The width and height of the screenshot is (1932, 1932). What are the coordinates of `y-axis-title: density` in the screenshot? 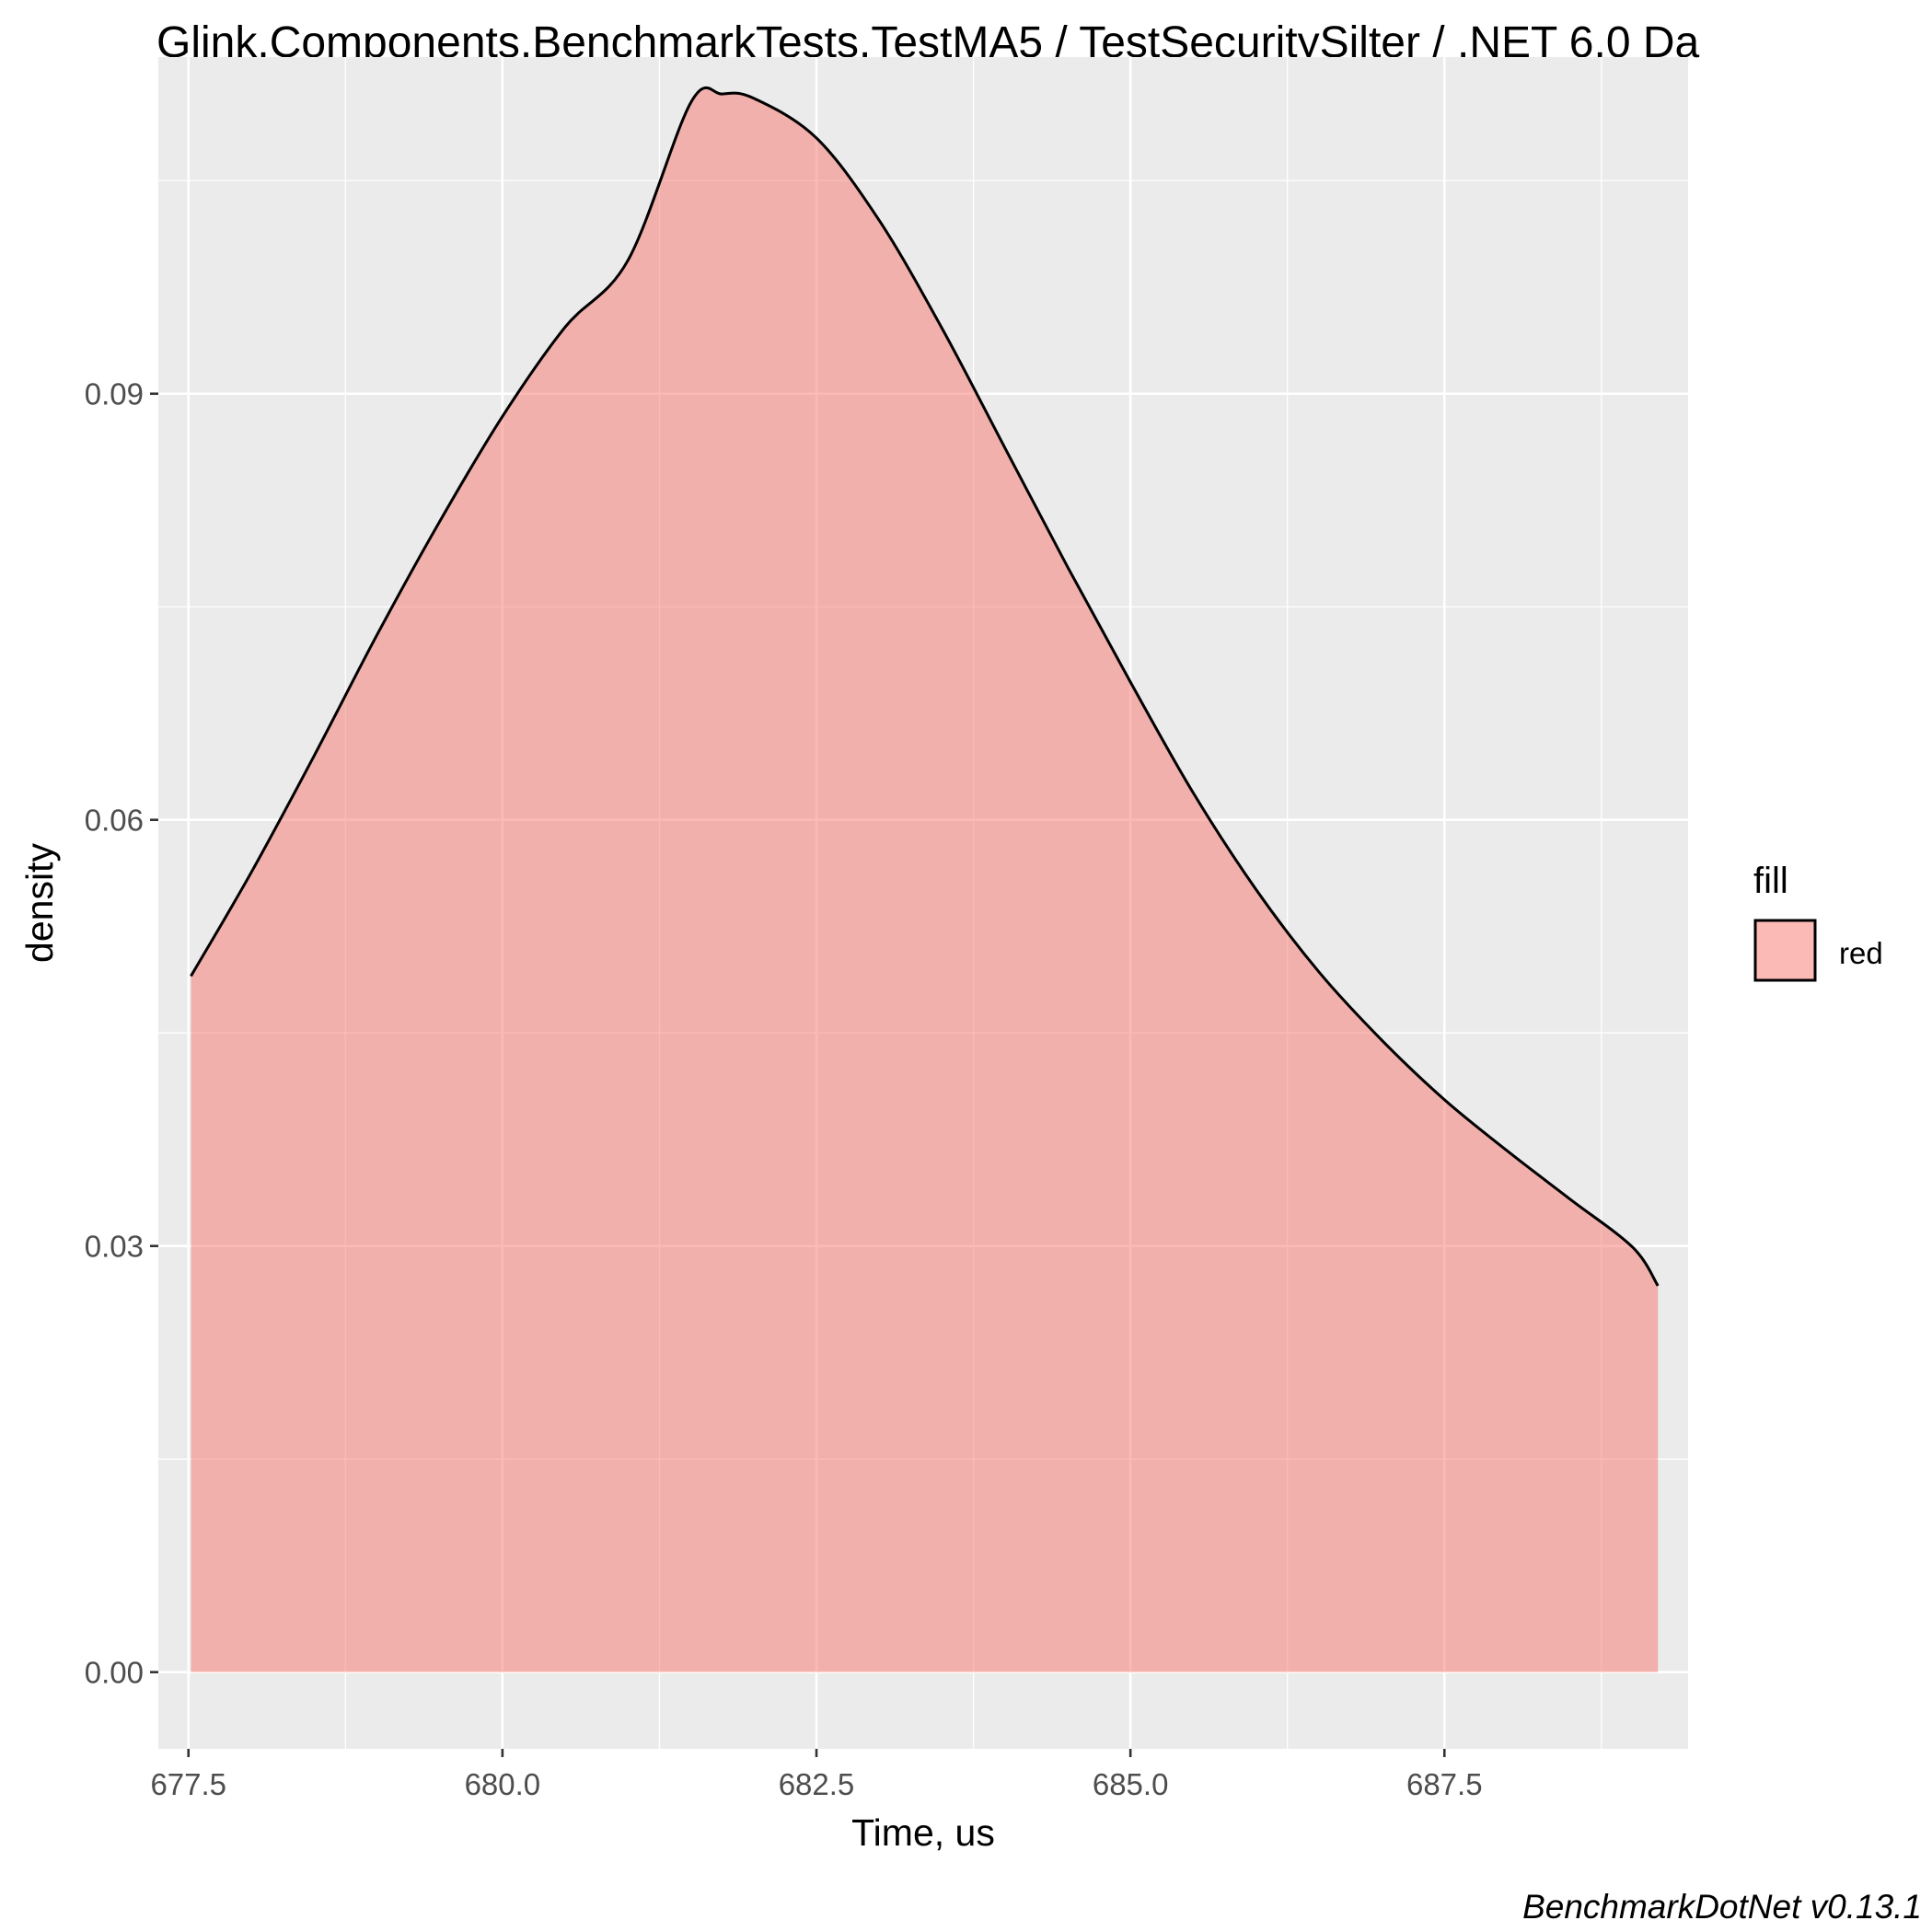 It's located at (40, 903).